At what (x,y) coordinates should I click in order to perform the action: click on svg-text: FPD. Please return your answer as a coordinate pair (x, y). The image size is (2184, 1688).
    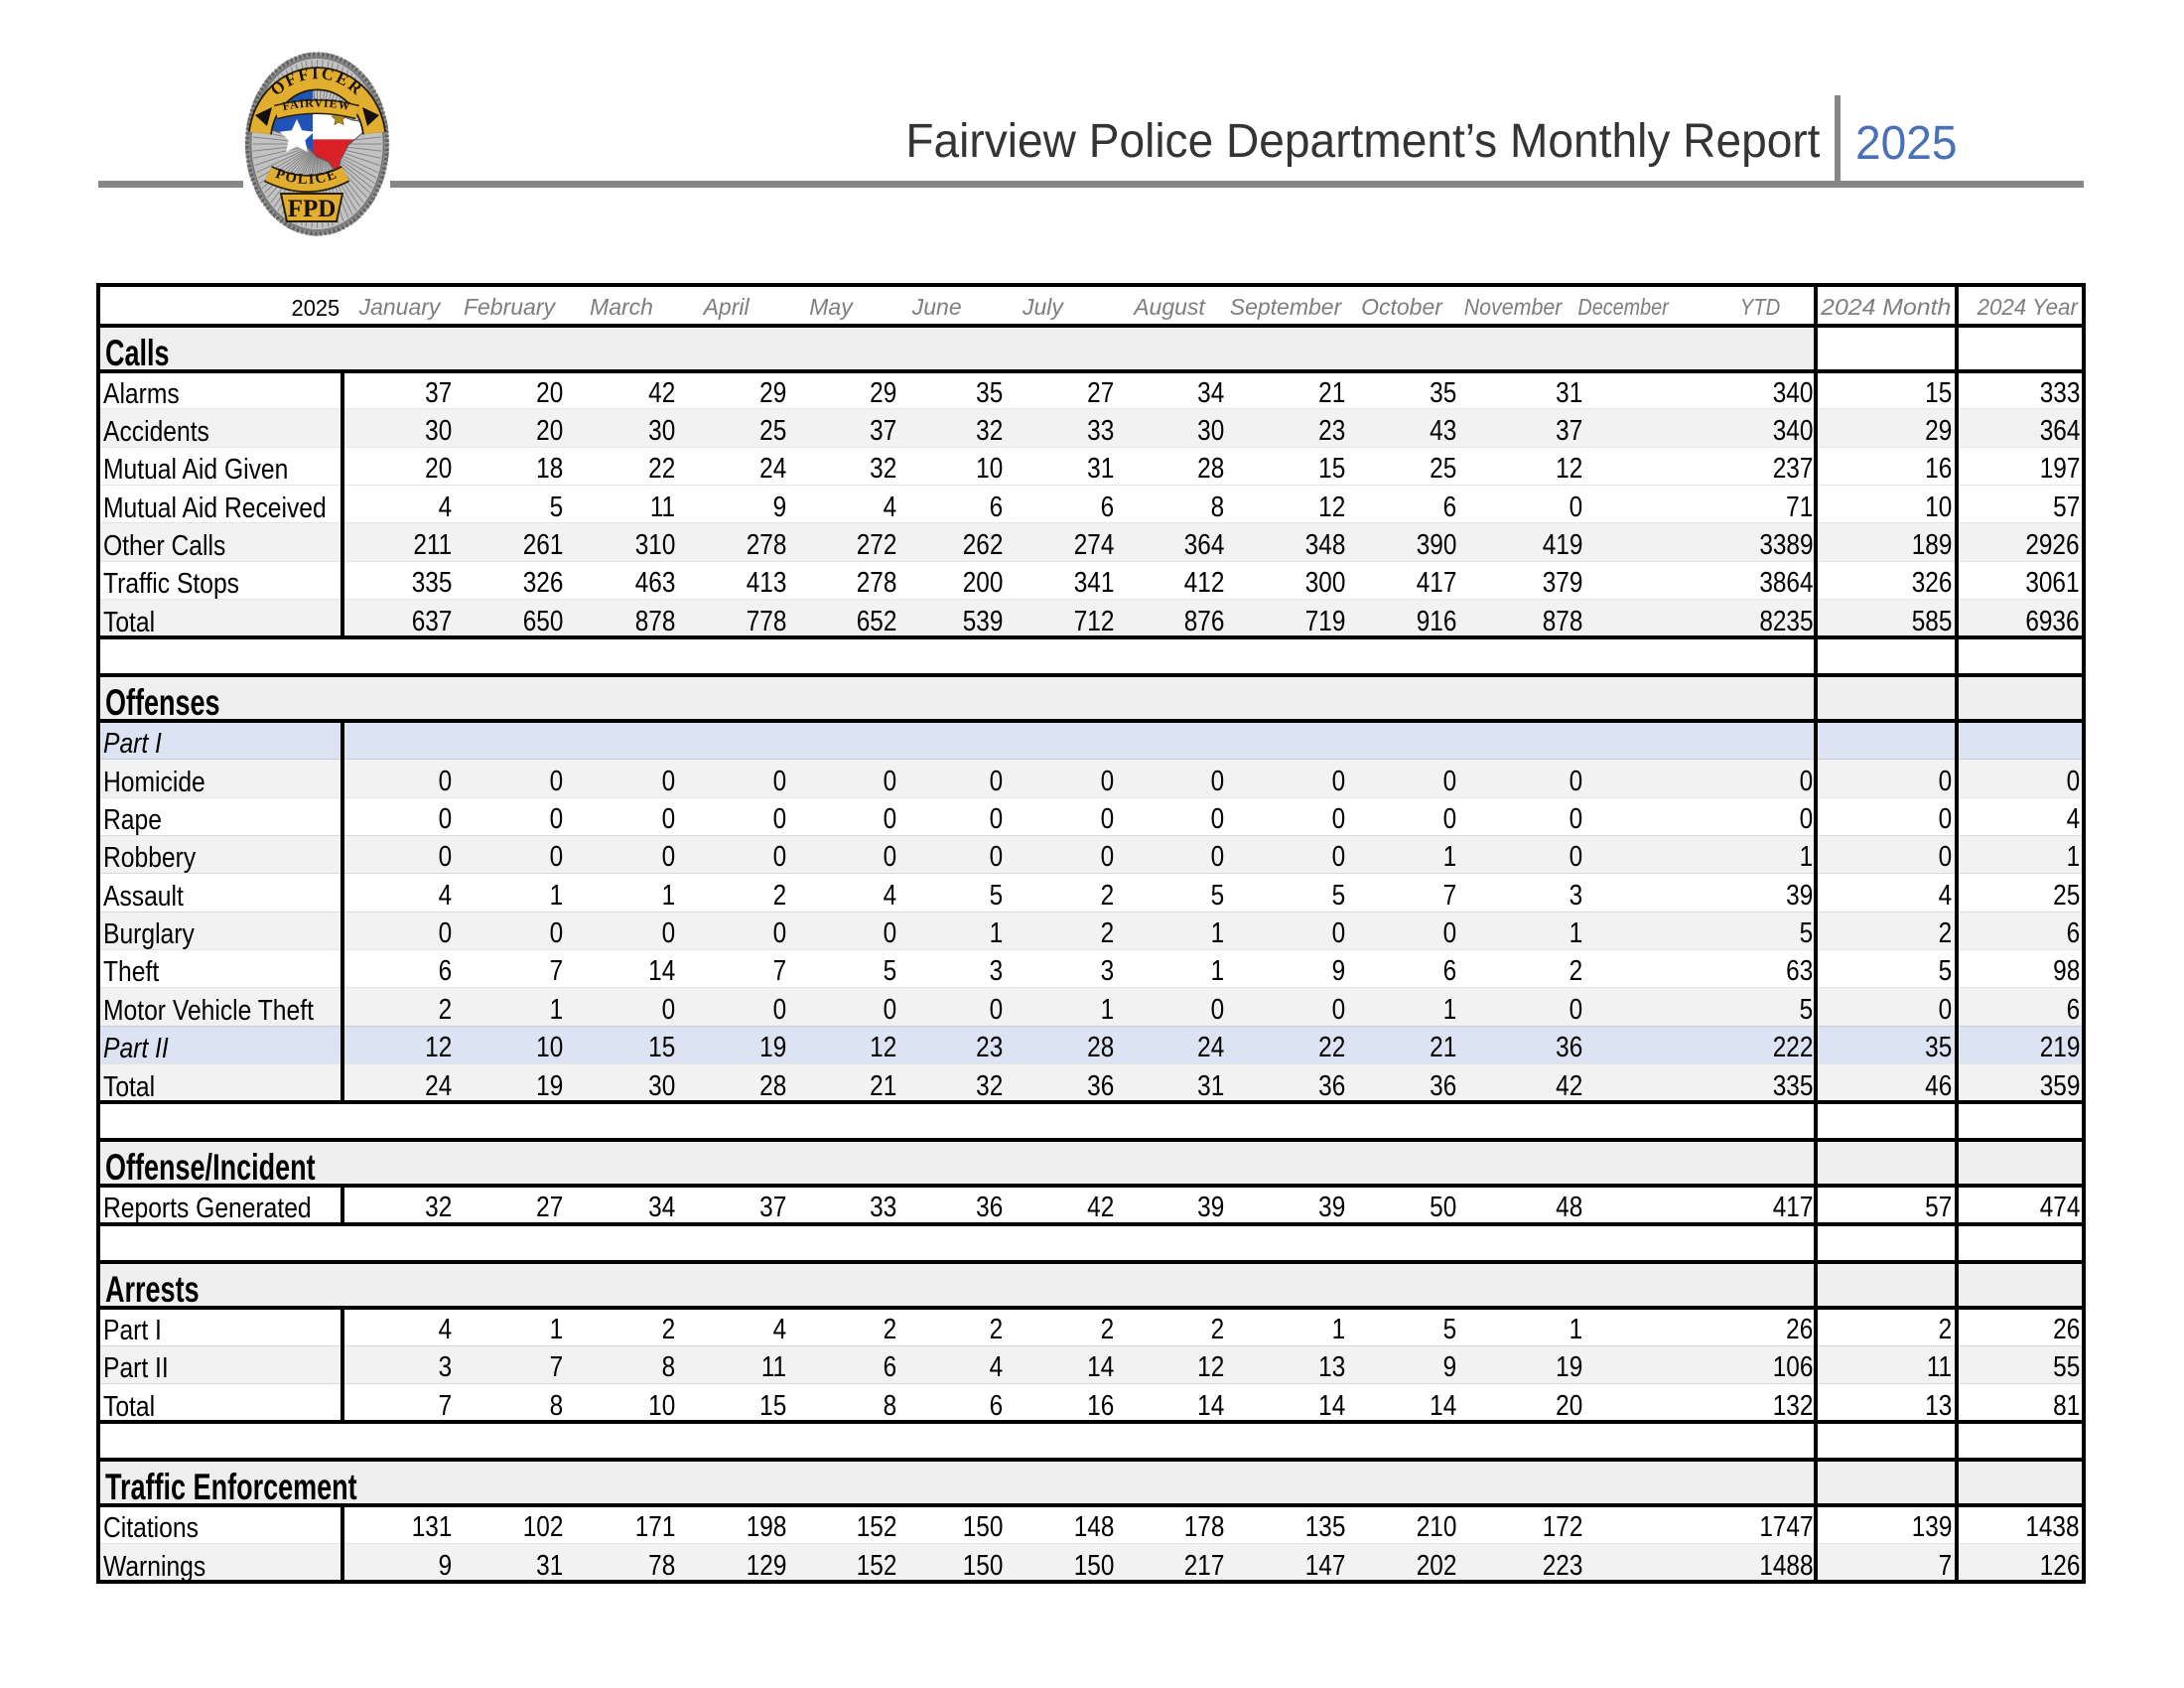
    Looking at the image, I should click on (312, 209).